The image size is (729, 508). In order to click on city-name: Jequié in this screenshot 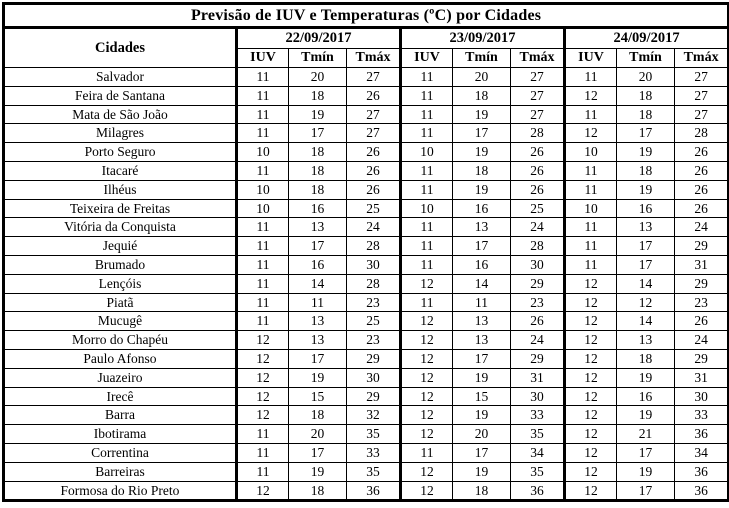, I will do `click(120, 246)`.